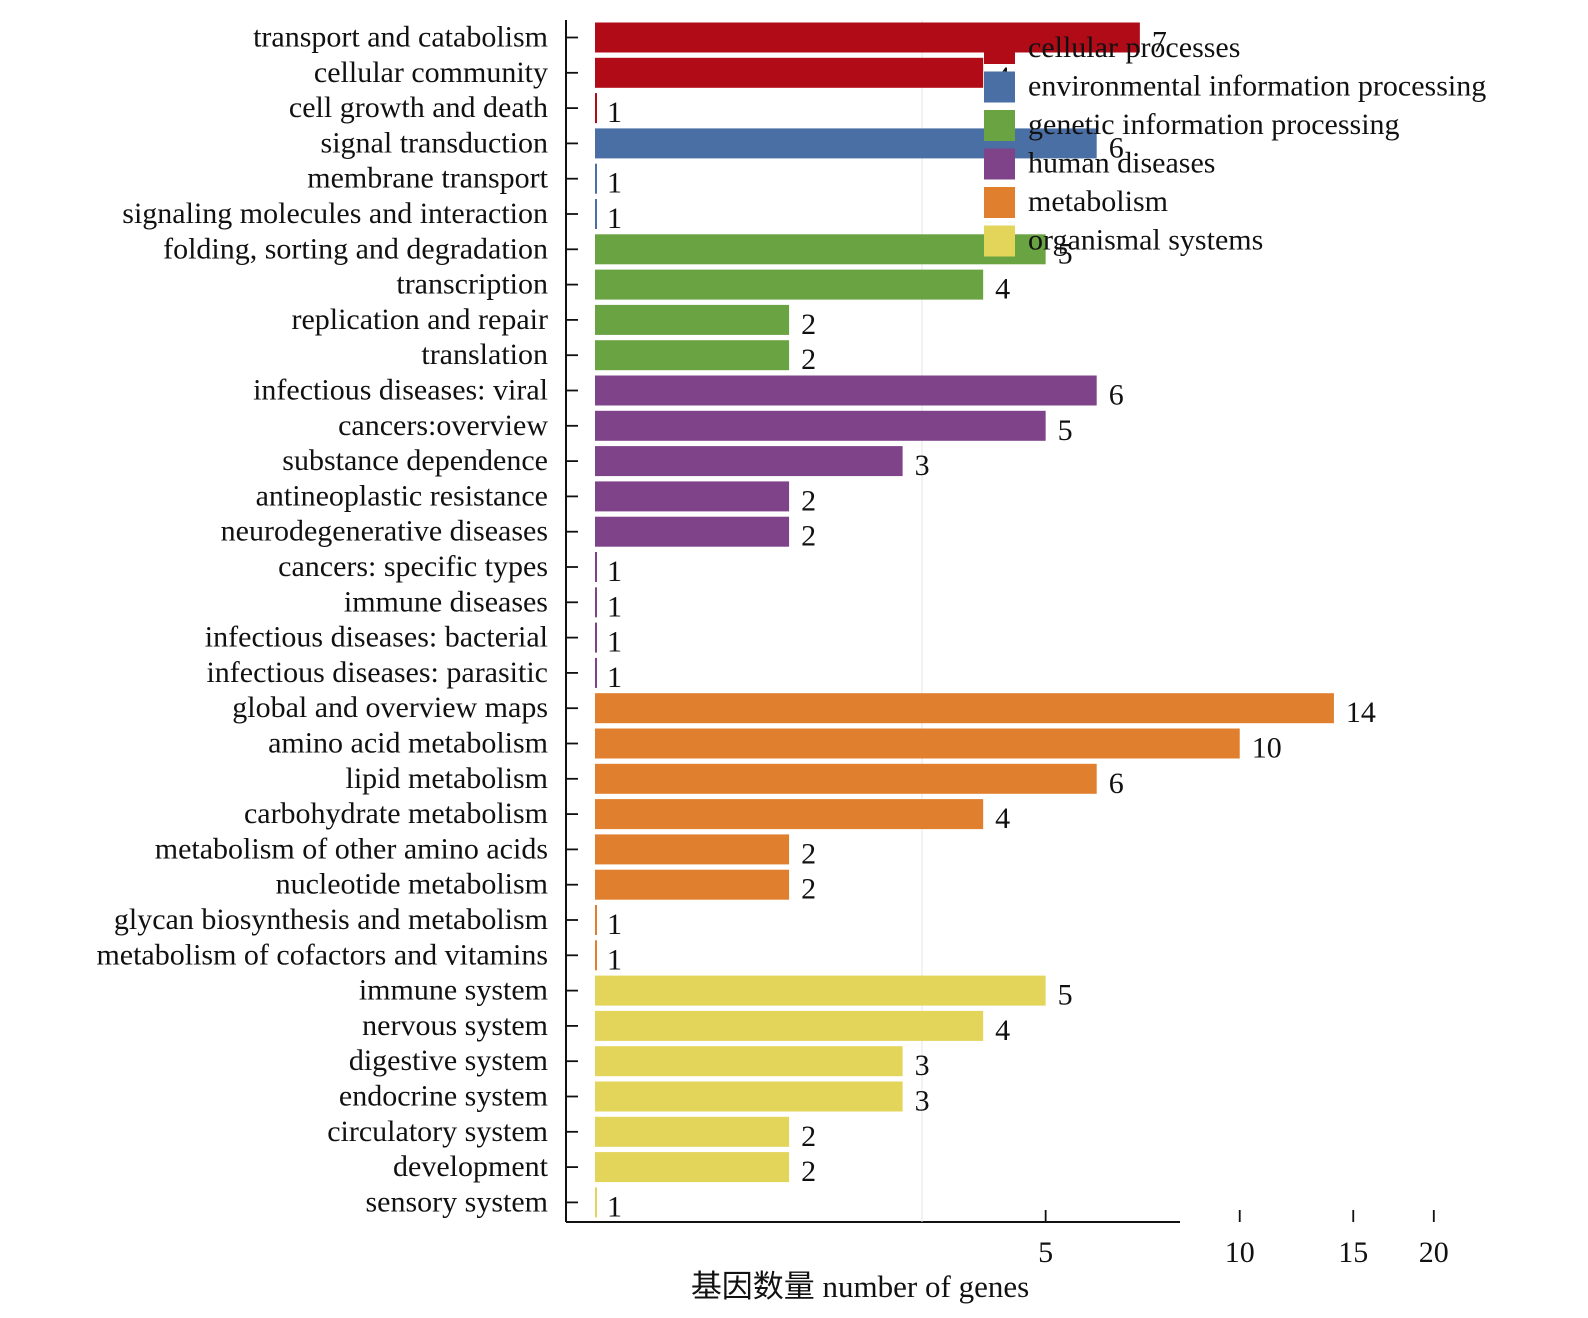 The image size is (1588, 1318). What do you see at coordinates (419, 319) in the screenshot?
I see `category-label: replication and repair` at bounding box center [419, 319].